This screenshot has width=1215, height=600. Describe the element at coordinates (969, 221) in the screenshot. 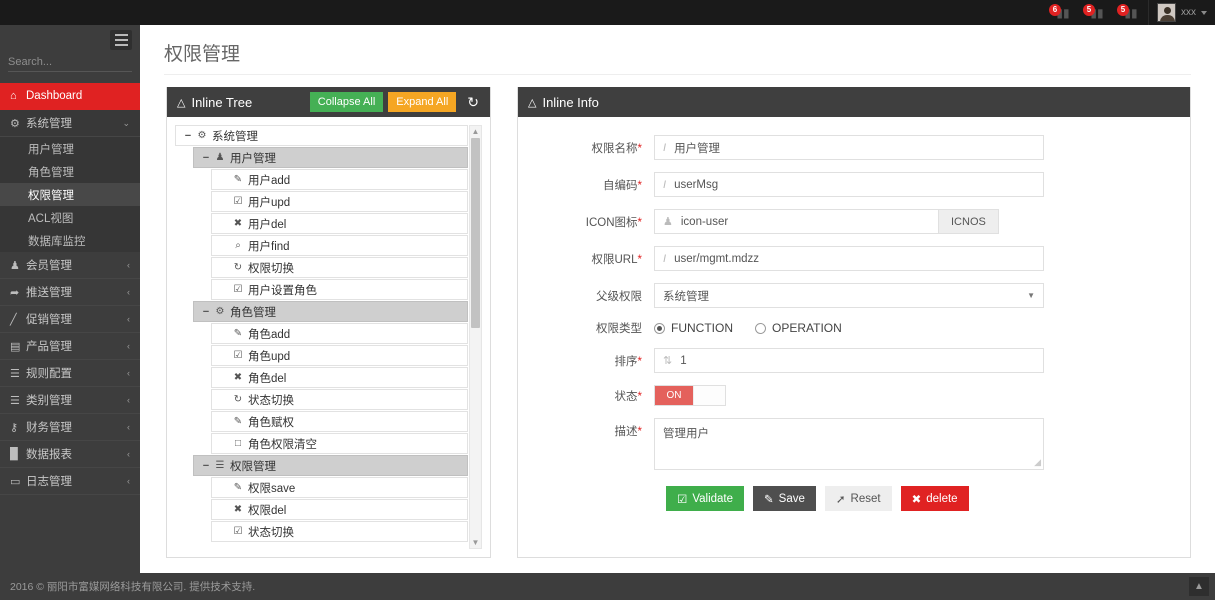

I see `icons-picker-button: ICNOS` at that location.